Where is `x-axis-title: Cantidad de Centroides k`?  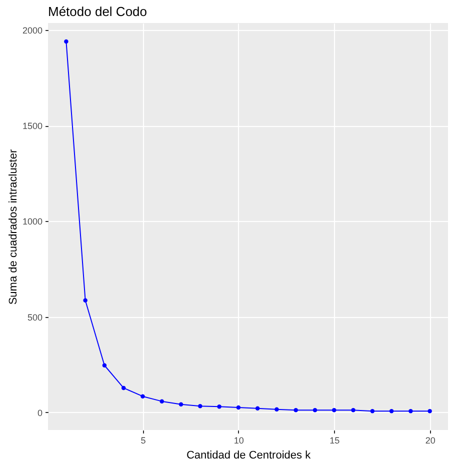 x-axis-title: Cantidad de Centroides k is located at coordinates (249, 456).